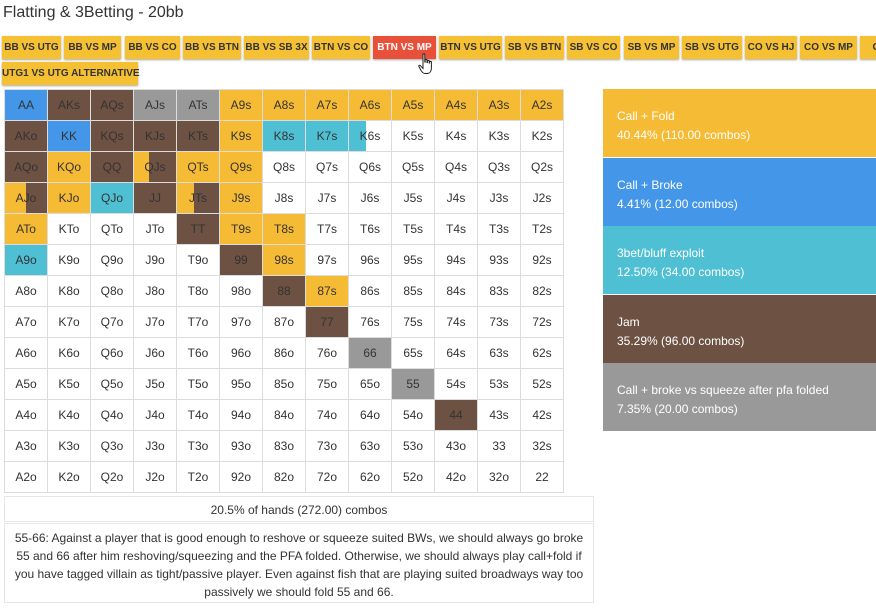 The width and height of the screenshot is (876, 610). What do you see at coordinates (112, 477) in the screenshot?
I see `hand-cell-q2o: Q2o` at bounding box center [112, 477].